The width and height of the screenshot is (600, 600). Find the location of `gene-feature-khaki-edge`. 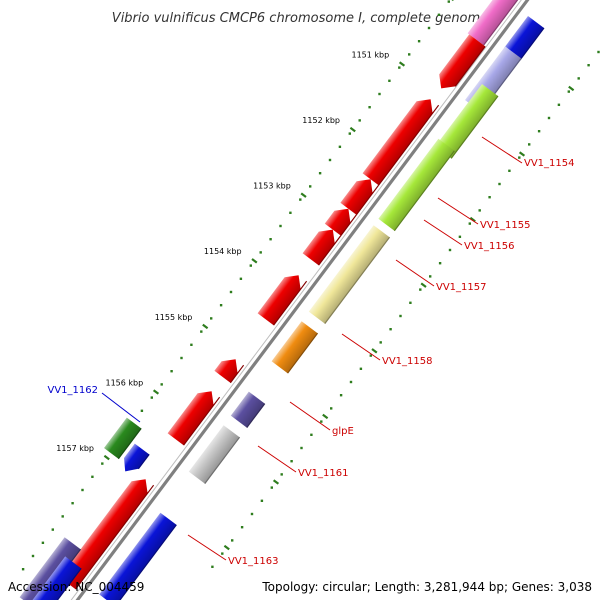

gene-feature-khaki-edge is located at coordinates (357, 280).